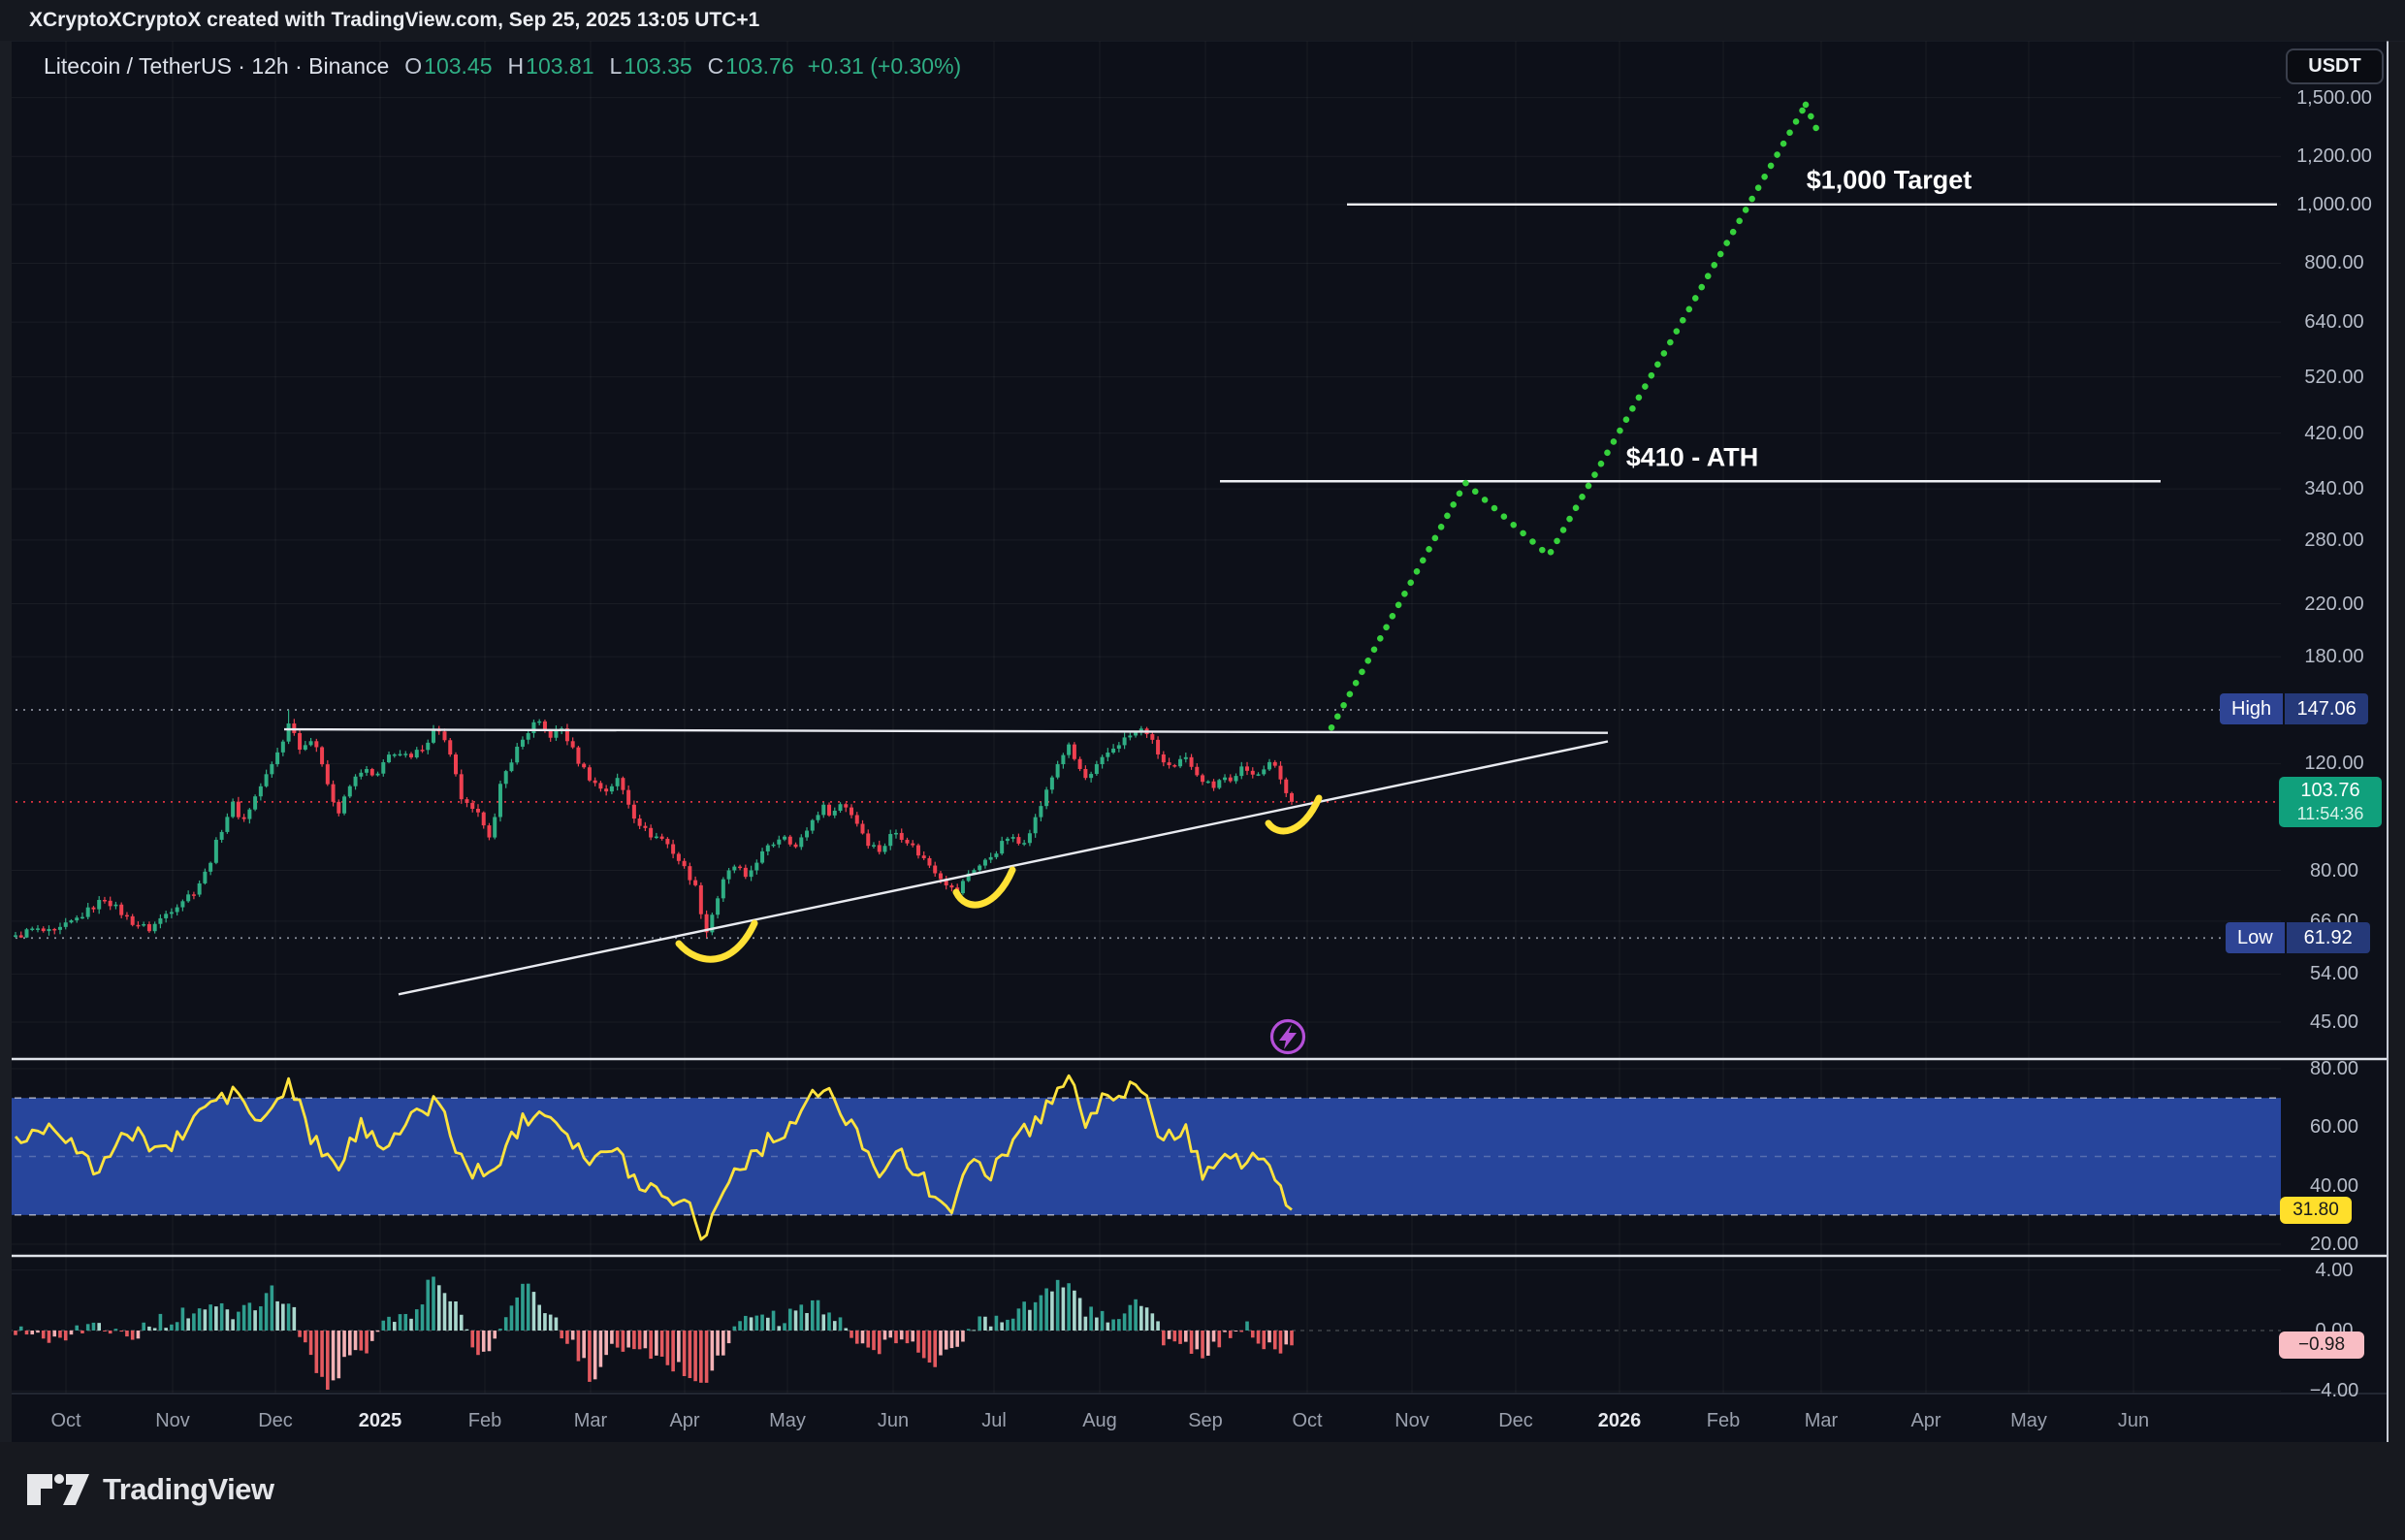 Image resolution: width=2405 pixels, height=1540 pixels. I want to click on support-trendline, so click(1003, 868).